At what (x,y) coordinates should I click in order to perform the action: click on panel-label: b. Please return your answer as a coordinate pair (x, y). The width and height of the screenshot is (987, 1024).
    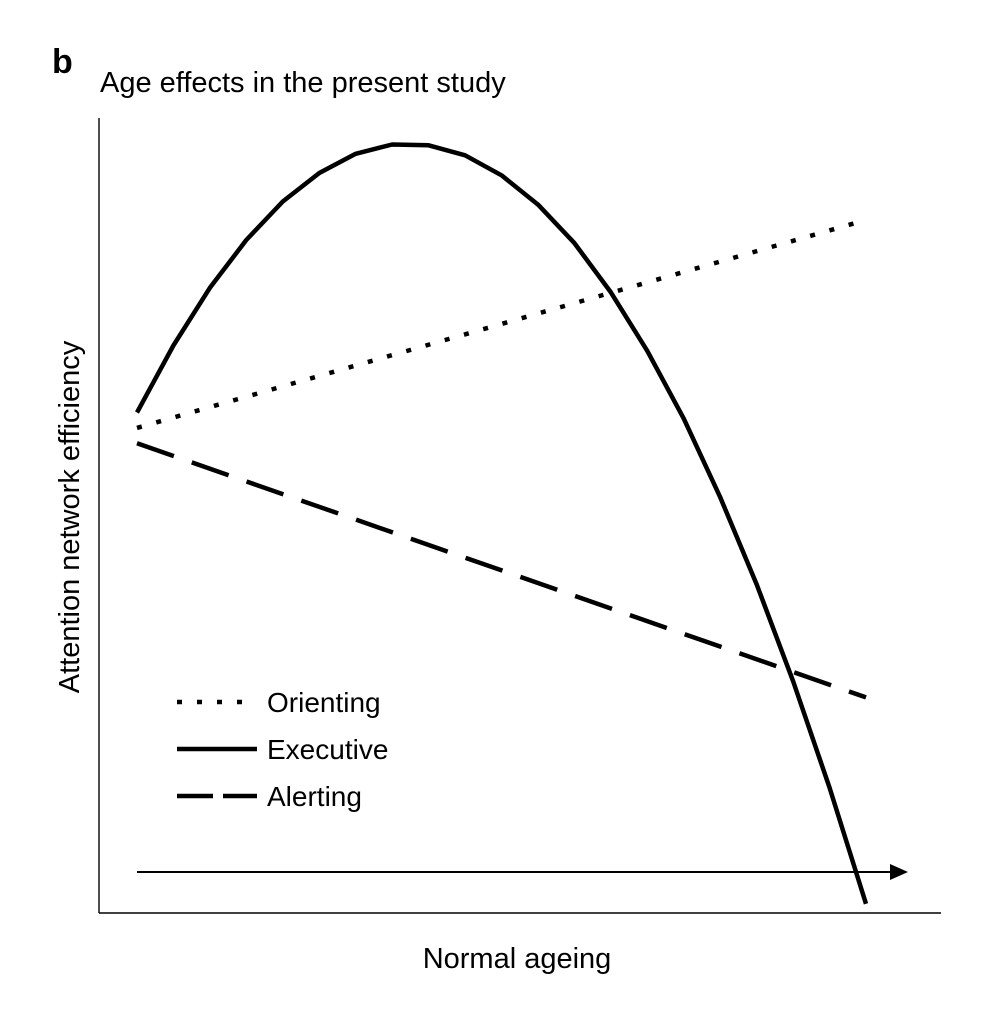
    Looking at the image, I should click on (62, 62).